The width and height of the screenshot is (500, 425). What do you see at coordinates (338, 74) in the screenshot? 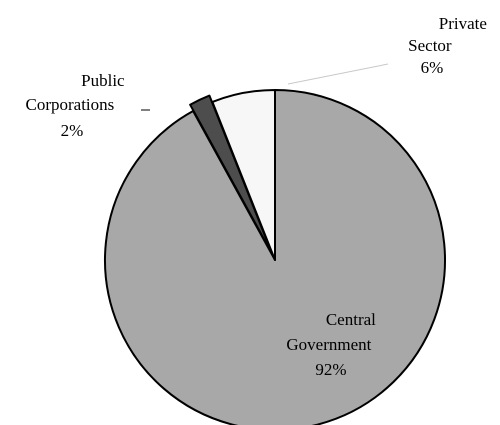
I see `leader-line-private` at bounding box center [338, 74].